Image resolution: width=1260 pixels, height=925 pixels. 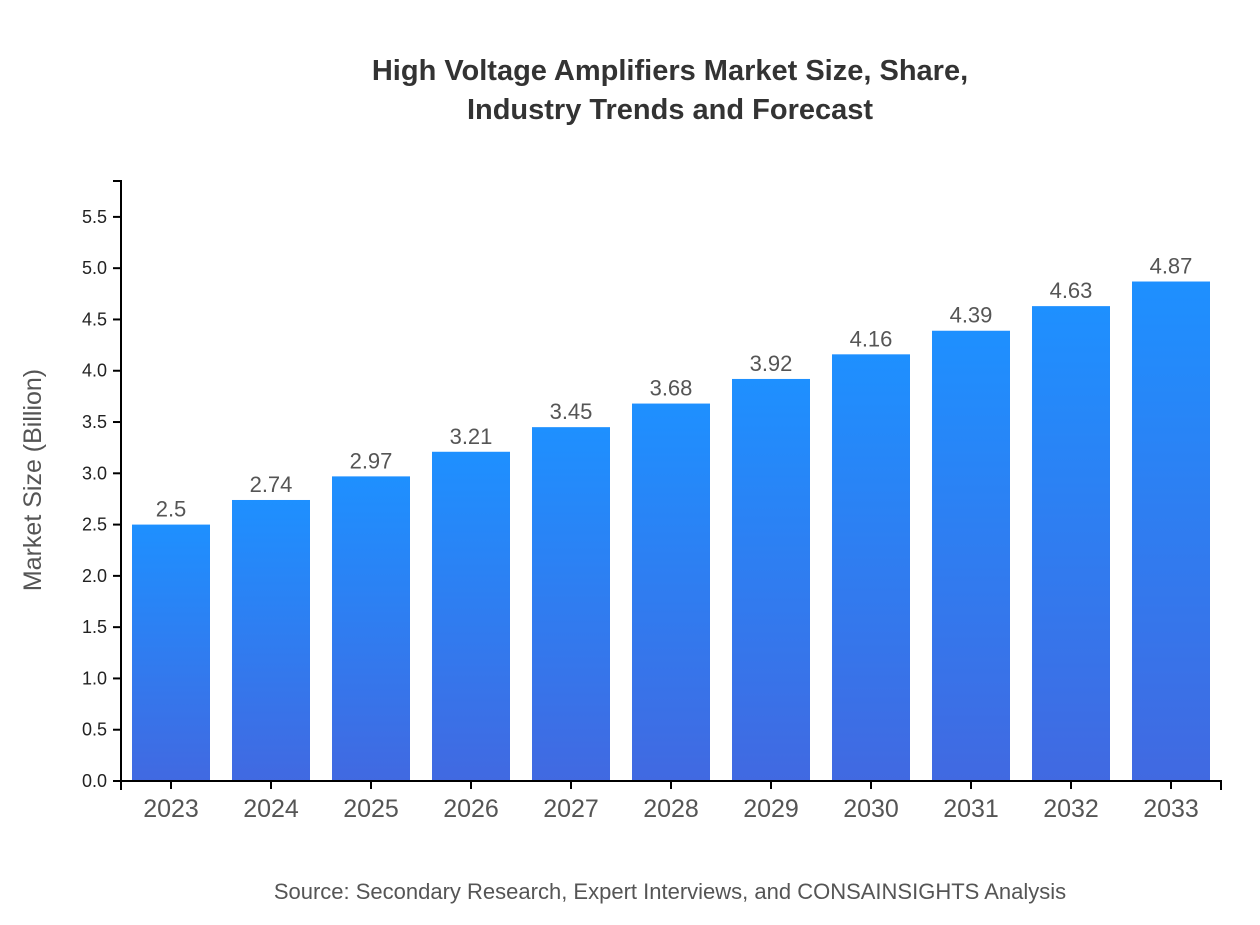 What do you see at coordinates (94, 371) in the screenshot?
I see `y-tick-label: 4.0` at bounding box center [94, 371].